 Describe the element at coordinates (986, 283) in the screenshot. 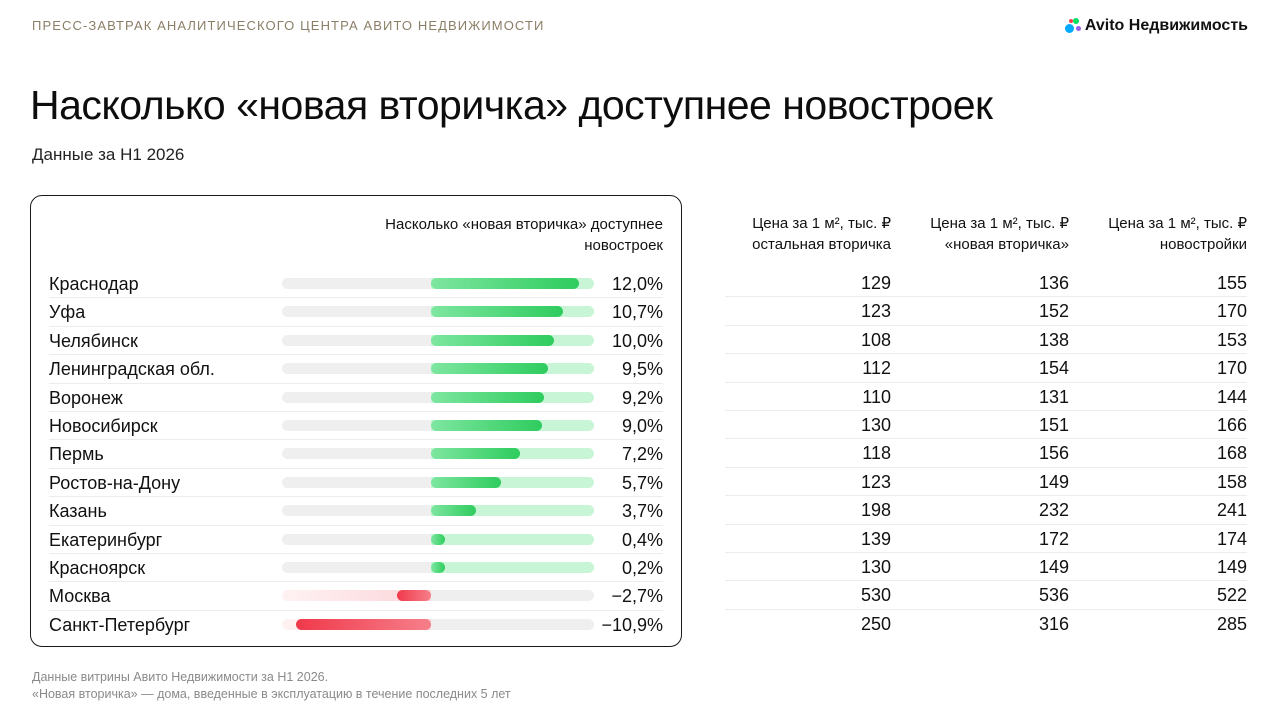

I see `table-row: 129 136 155` at that location.